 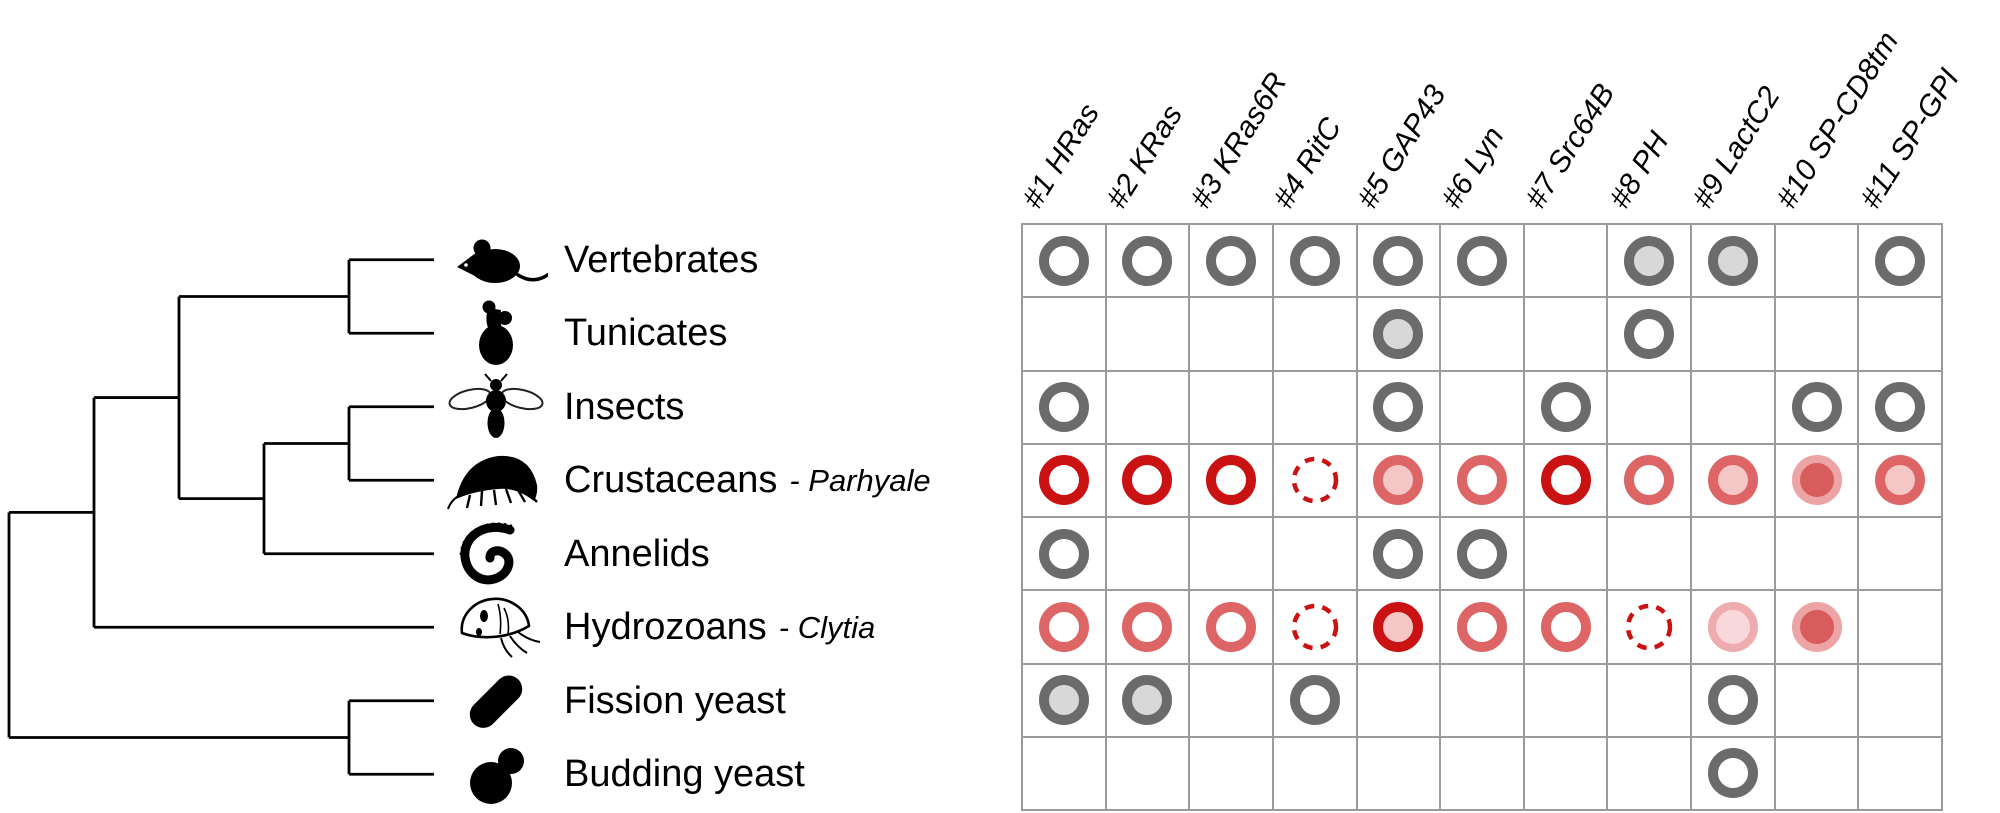 I want to click on amphipod-icon, so click(x=496, y=480).